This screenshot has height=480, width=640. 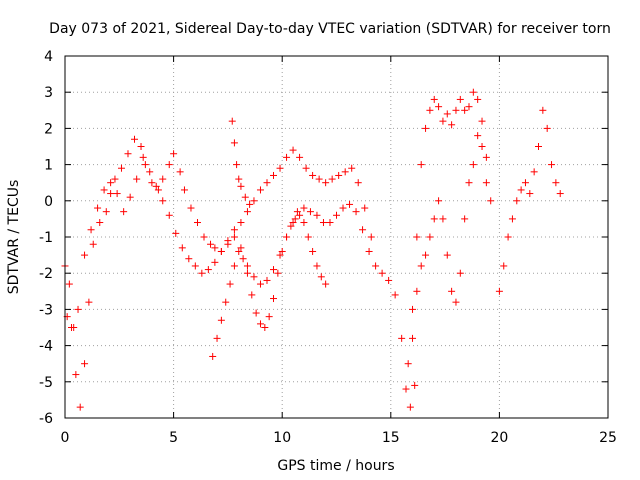 What do you see at coordinates (65, 438) in the screenshot?
I see `x-tick-label: 0` at bounding box center [65, 438].